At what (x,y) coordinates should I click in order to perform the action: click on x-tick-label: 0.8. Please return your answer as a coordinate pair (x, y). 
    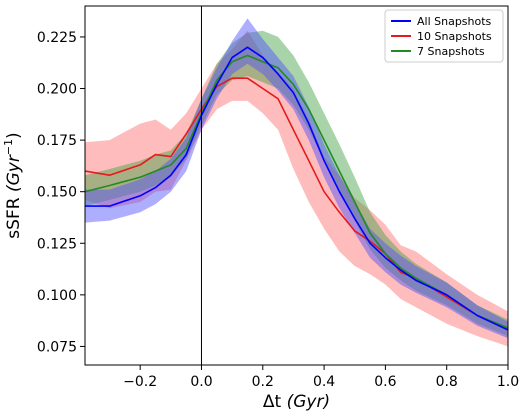
    Looking at the image, I should click on (447, 382).